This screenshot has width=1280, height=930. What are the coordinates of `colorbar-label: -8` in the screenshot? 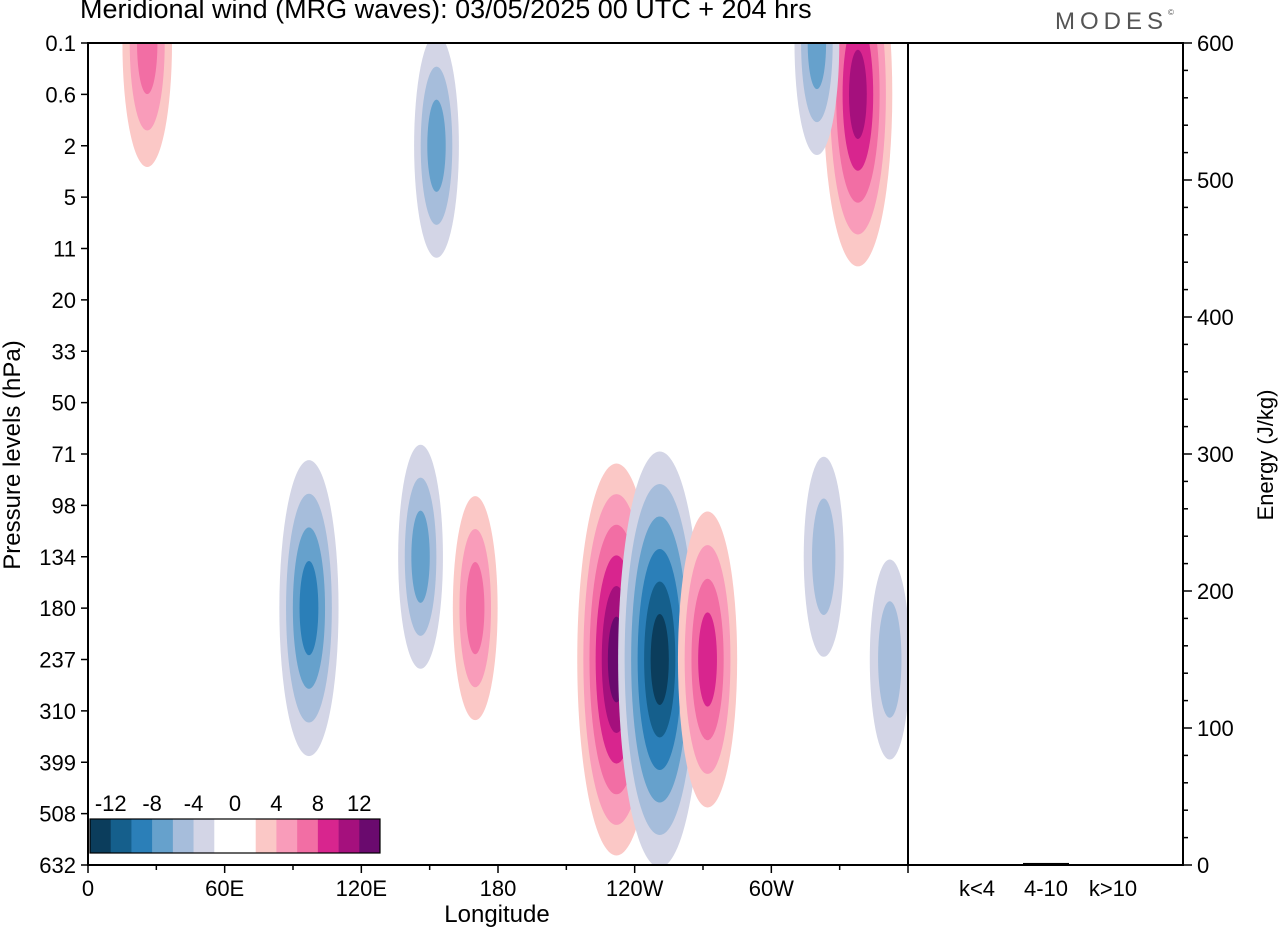 It's located at (152, 803).